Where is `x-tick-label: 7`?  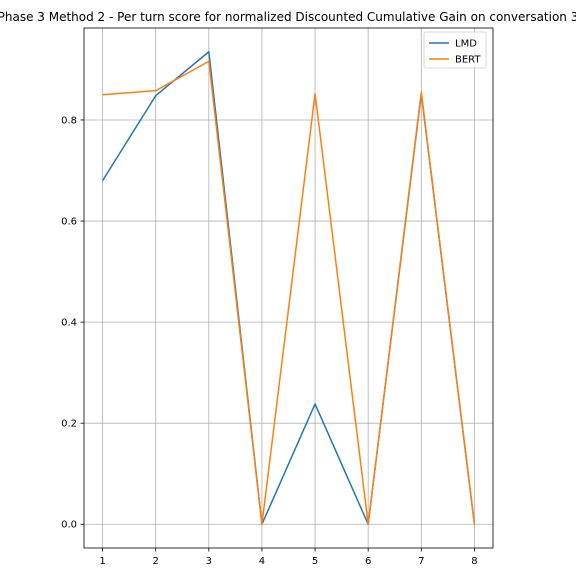
x-tick-label: 7 is located at coordinates (421, 561).